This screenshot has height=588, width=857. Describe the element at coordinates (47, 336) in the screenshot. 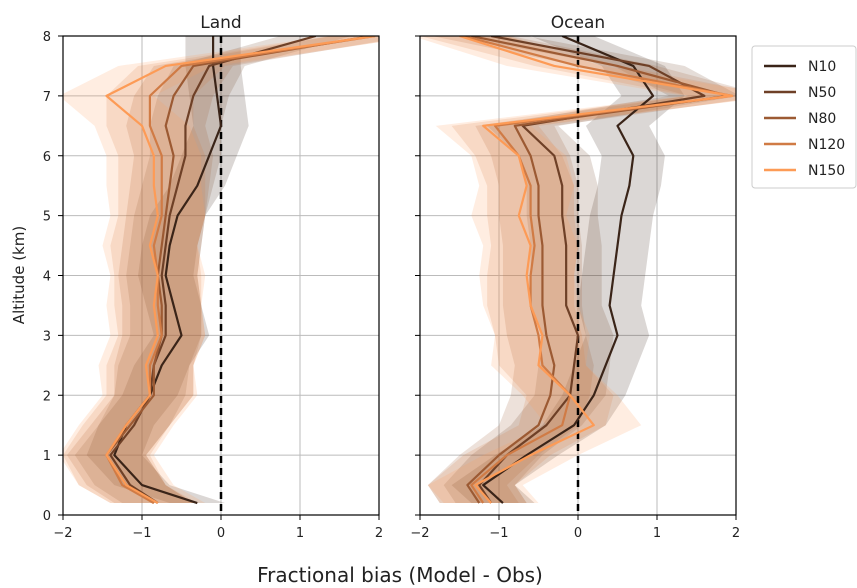

I see `y-tick-label: 3` at that location.